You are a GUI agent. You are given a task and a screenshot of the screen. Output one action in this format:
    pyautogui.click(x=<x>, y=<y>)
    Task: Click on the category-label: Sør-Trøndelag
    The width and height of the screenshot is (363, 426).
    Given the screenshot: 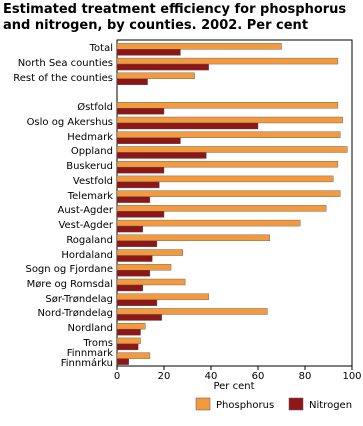 What is the action you would take?
    pyautogui.click(x=79, y=299)
    